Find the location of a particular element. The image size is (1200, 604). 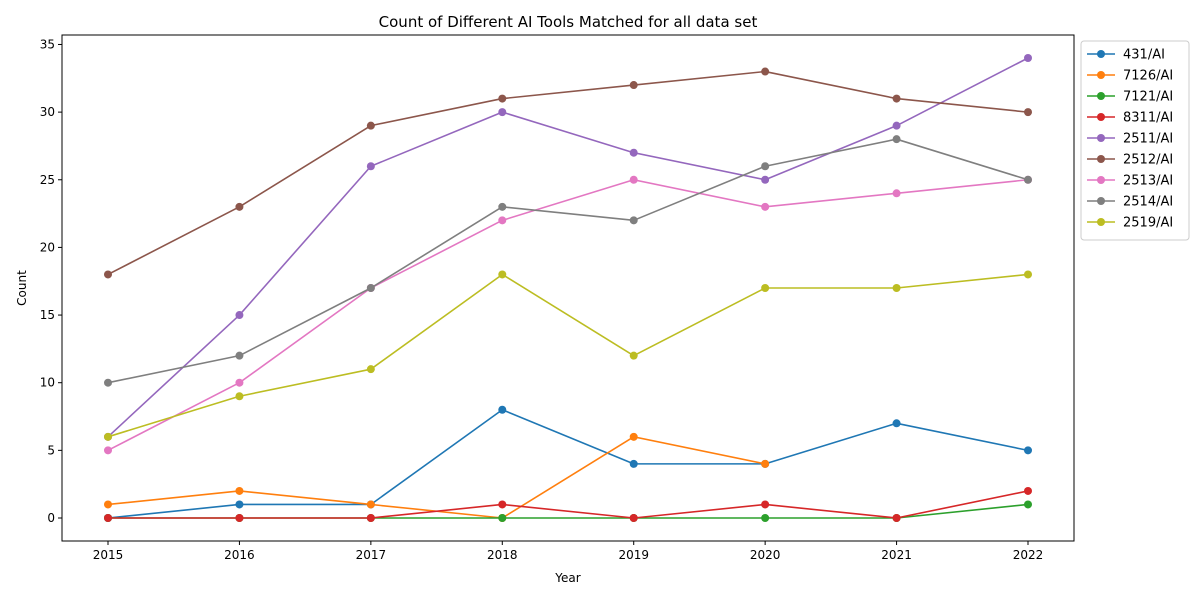

legend-label: 2513/AI is located at coordinates (1148, 181).